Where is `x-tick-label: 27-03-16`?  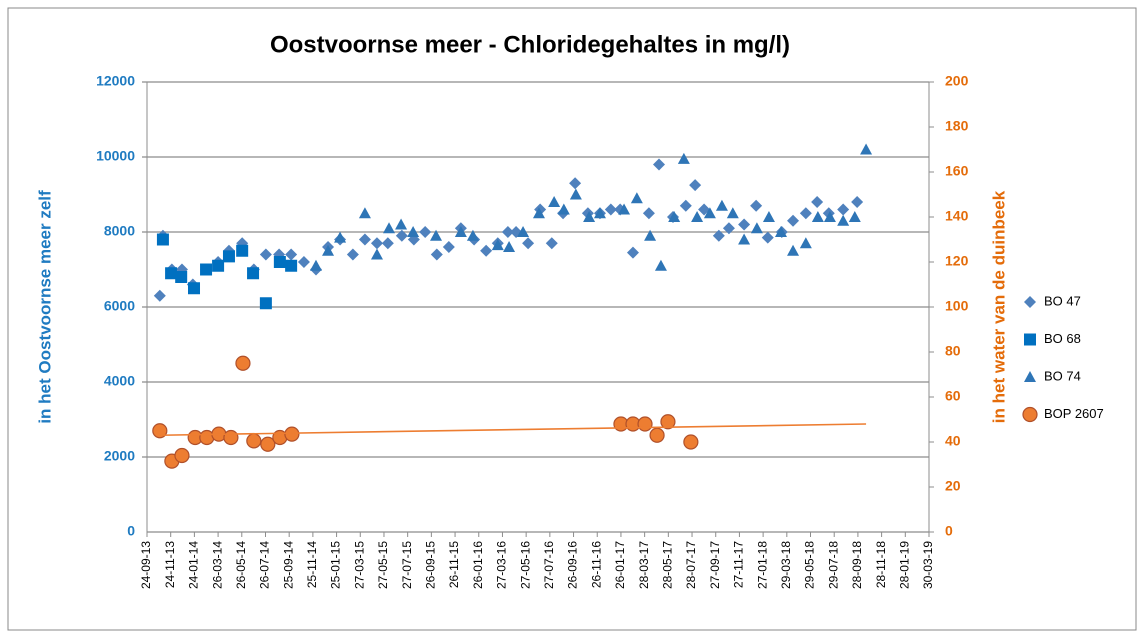 x-tick-label: 27-03-16 is located at coordinates (502, 565).